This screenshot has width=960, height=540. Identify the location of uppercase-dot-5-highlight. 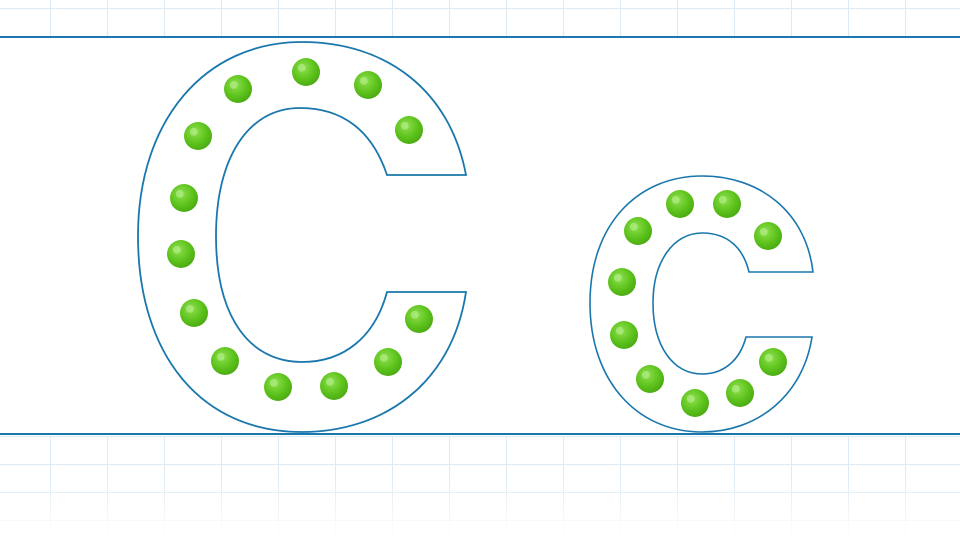
(193, 131).